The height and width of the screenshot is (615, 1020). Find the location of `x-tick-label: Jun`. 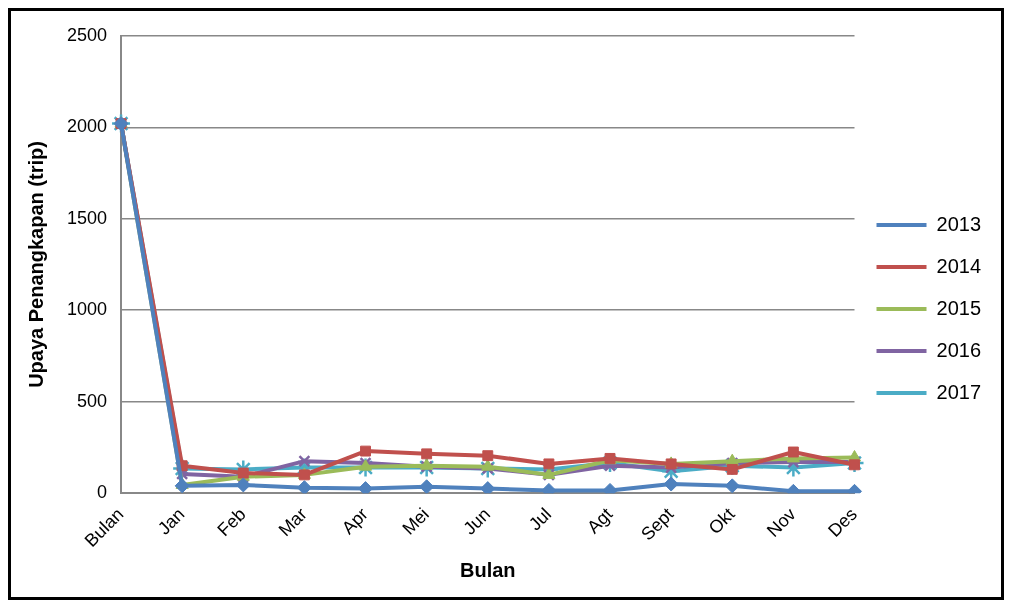

x-tick-label: Jun is located at coordinates (477, 521).